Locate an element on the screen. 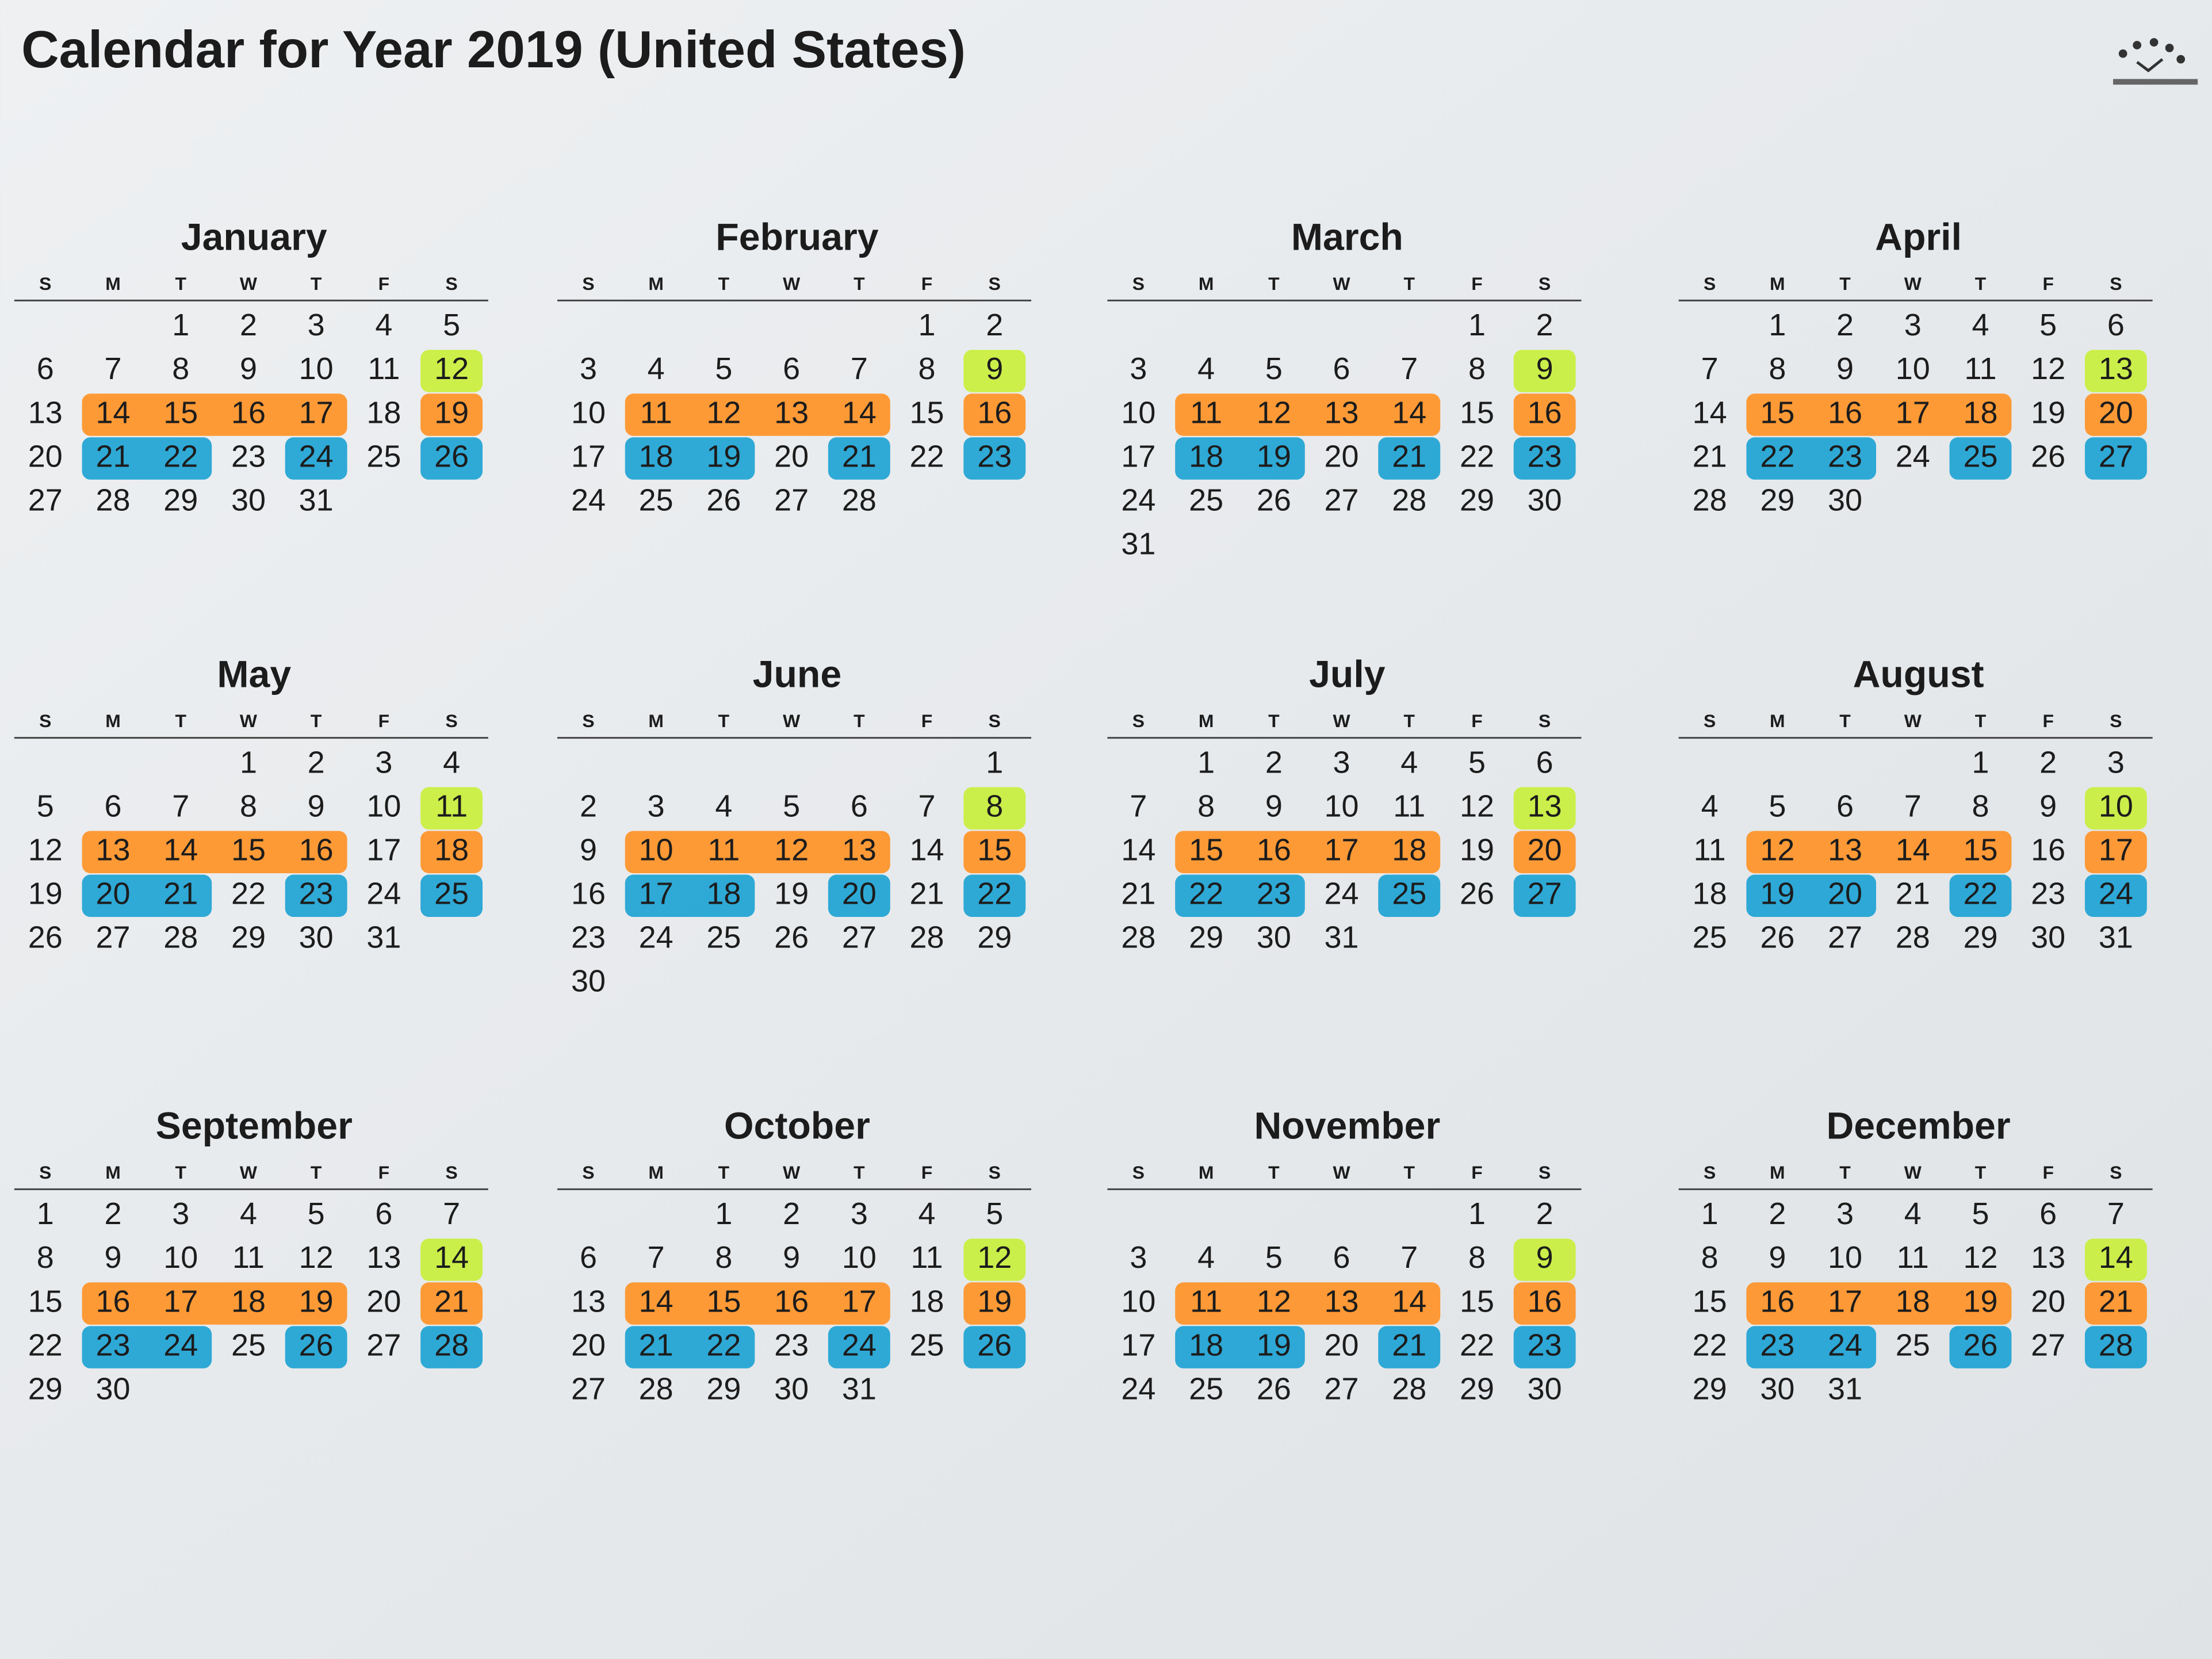 Image resolution: width=2212 pixels, height=1659 pixels. day: 6 is located at coordinates (1341, 368).